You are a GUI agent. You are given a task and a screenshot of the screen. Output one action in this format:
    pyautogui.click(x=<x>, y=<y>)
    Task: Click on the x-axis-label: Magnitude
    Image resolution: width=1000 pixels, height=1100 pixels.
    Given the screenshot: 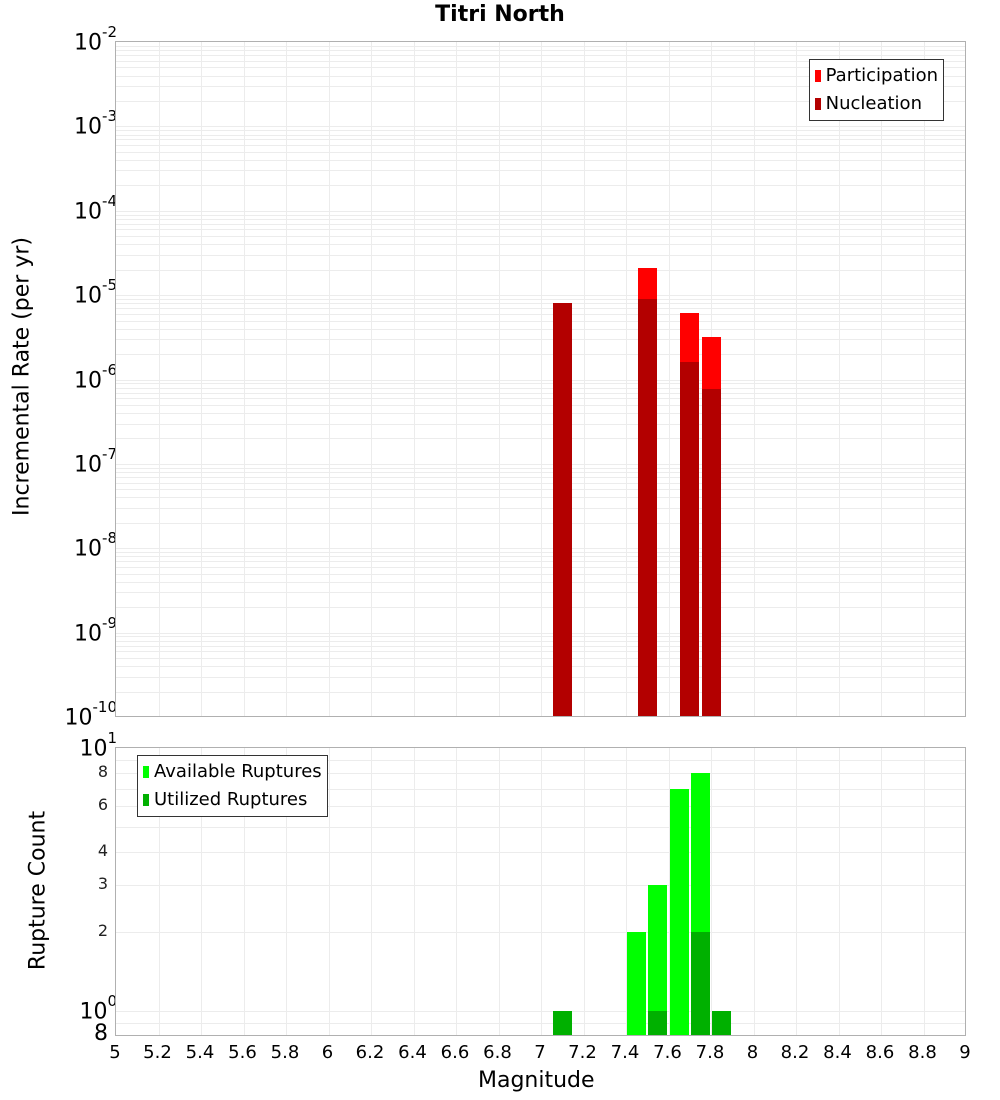 What is the action you would take?
    pyautogui.click(x=536, y=1080)
    